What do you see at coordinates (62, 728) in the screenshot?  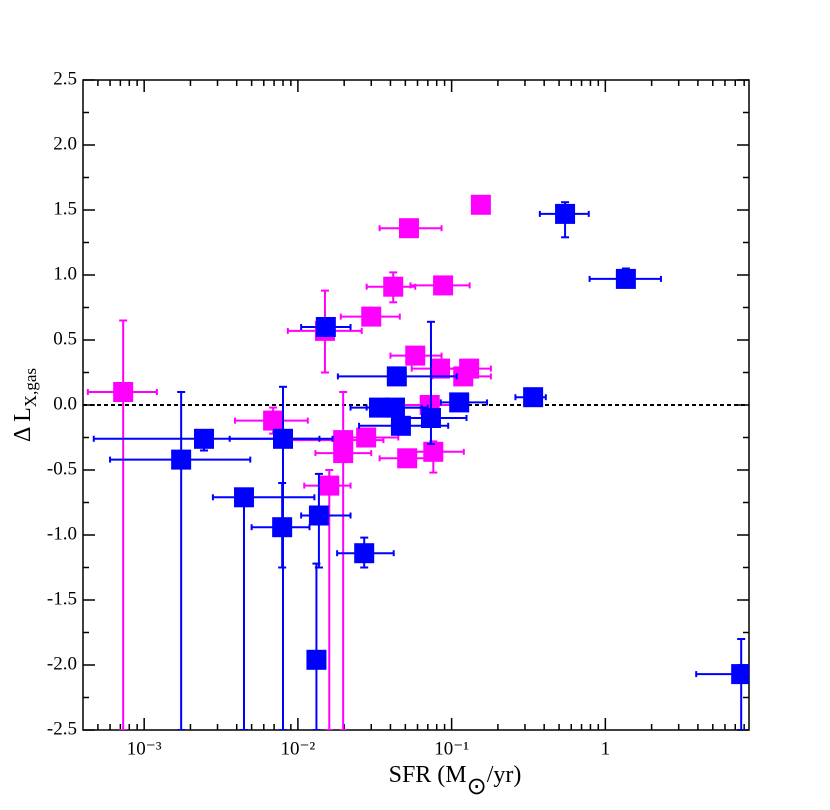 I see `y-tick-label: -2.5` at bounding box center [62, 728].